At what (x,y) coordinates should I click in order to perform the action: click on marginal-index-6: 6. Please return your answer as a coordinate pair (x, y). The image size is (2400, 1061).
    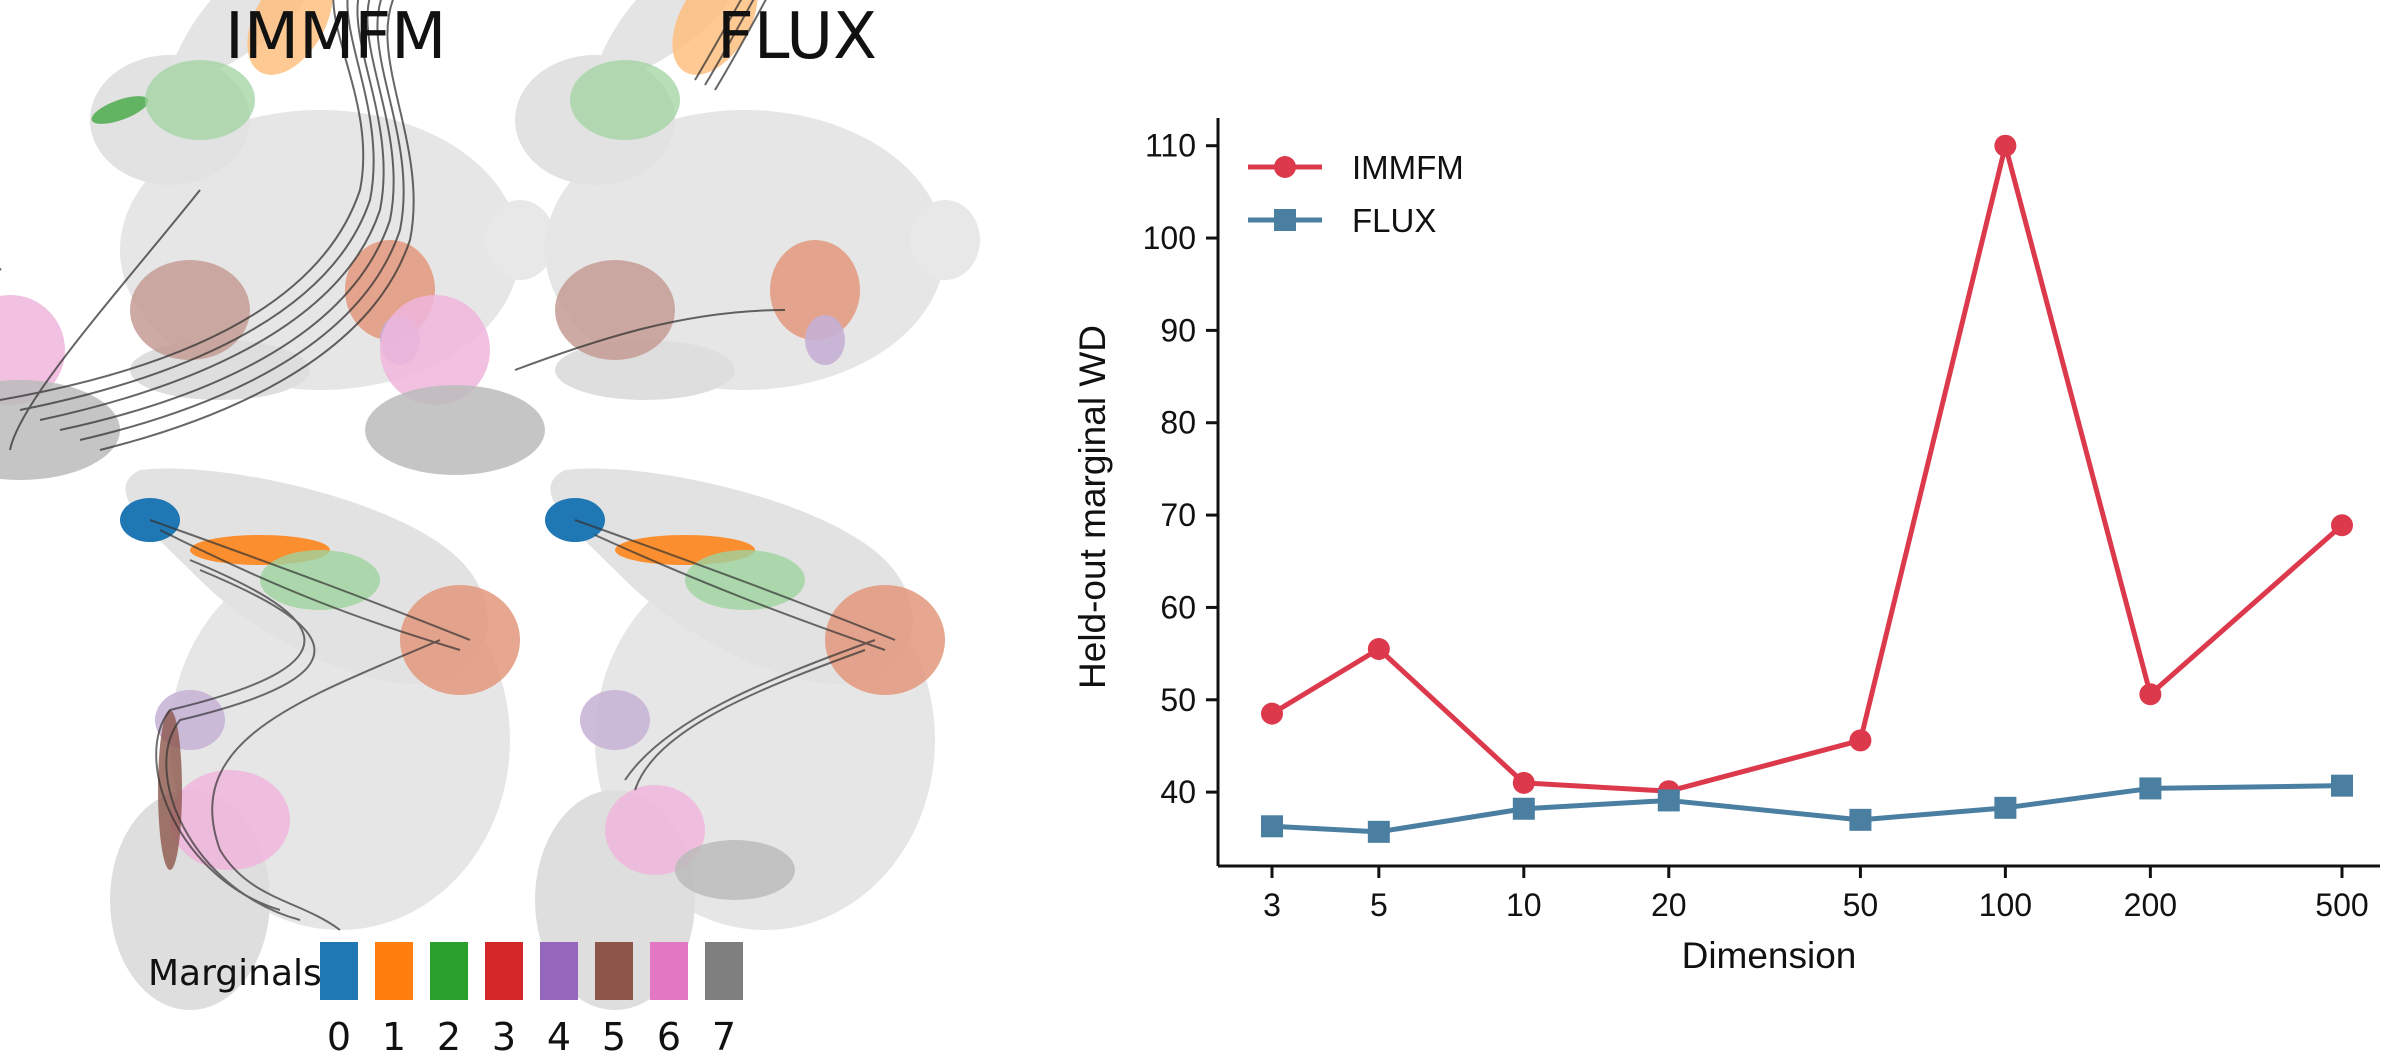
    Looking at the image, I should click on (669, 1037).